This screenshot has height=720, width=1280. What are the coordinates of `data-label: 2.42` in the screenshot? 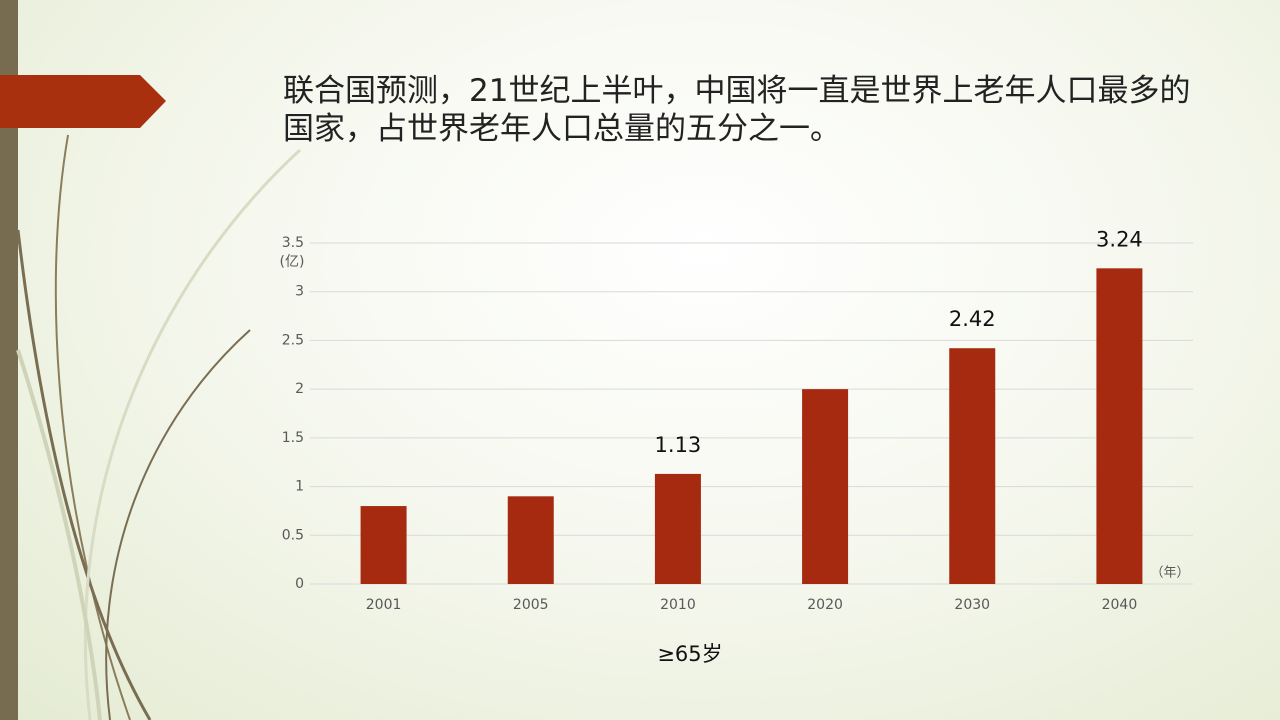 It's located at (972, 319).